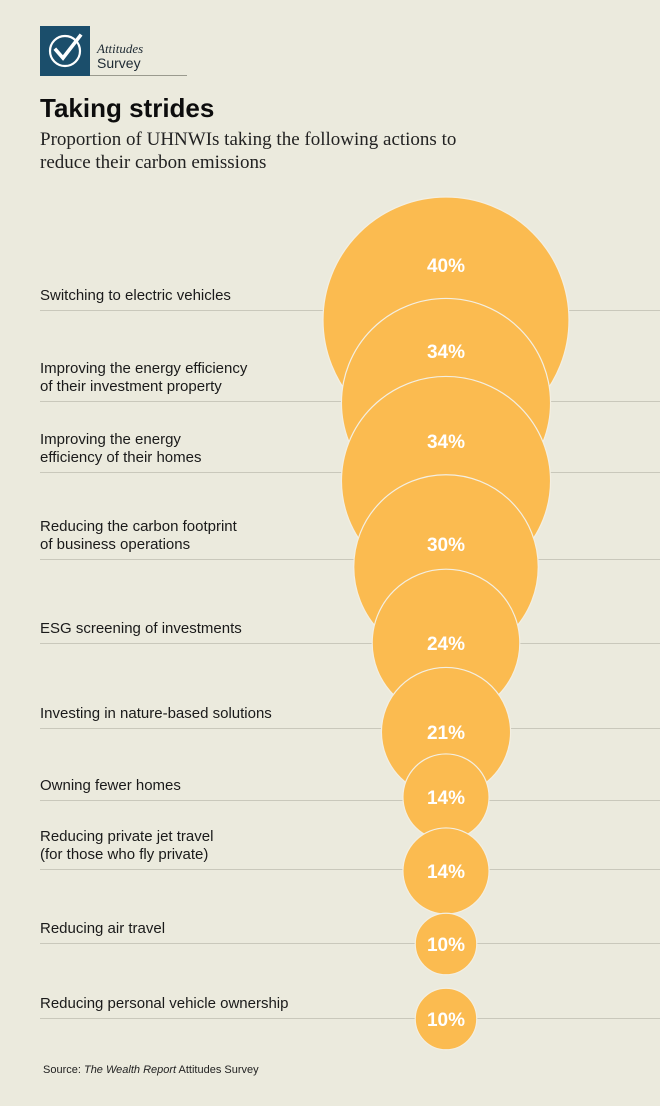 This screenshot has height=1106, width=660. What do you see at coordinates (446, 872) in the screenshot?
I see `value-label-8: 14%` at bounding box center [446, 872].